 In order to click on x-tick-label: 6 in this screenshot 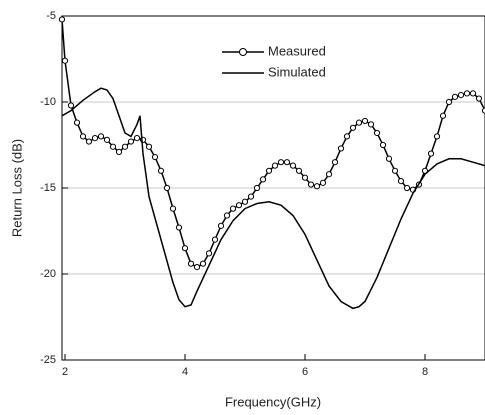, I will do `click(305, 372)`.